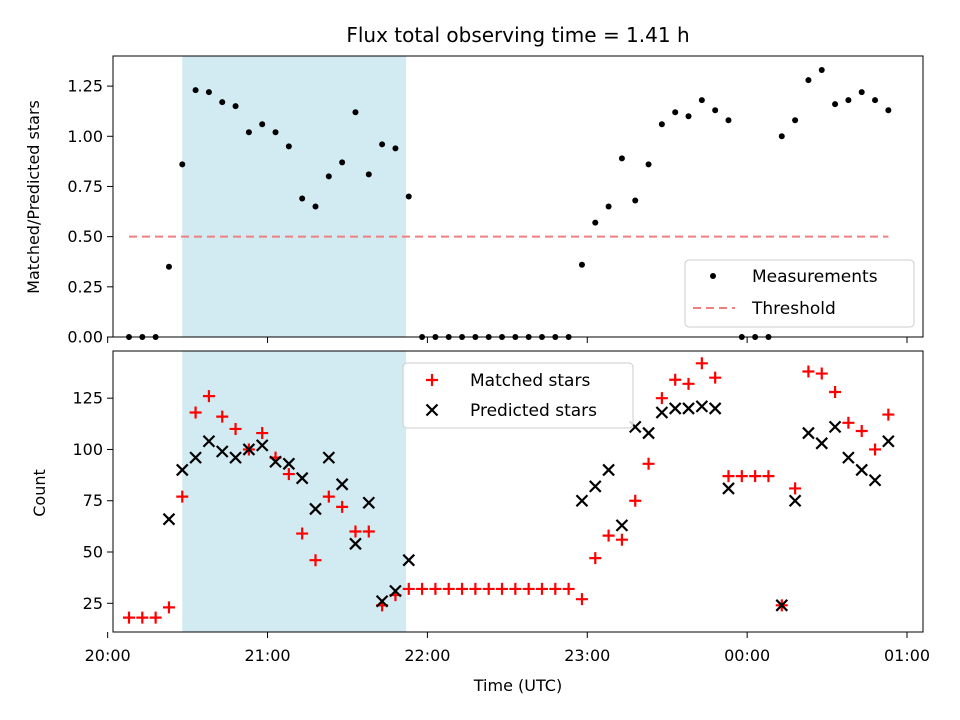 This screenshot has width=960, height=720. Describe the element at coordinates (747, 655) in the screenshot. I see `x-tick-label: 00:00` at that location.